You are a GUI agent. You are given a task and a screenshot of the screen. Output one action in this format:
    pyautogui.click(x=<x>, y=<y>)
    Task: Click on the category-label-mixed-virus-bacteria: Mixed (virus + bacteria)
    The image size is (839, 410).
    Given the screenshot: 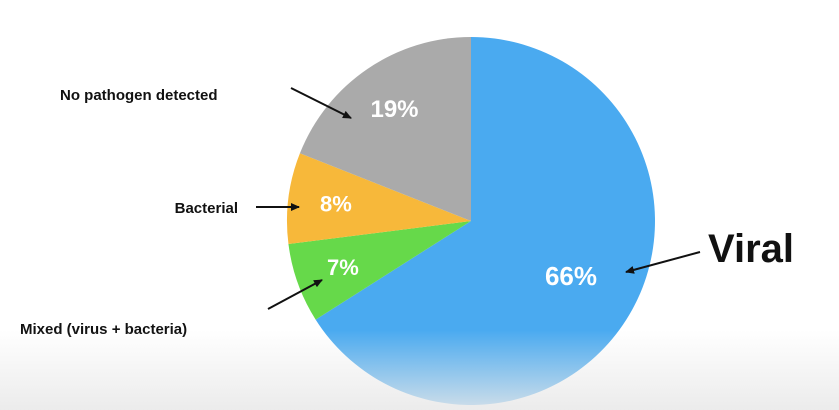 What is the action you would take?
    pyautogui.click(x=103, y=329)
    